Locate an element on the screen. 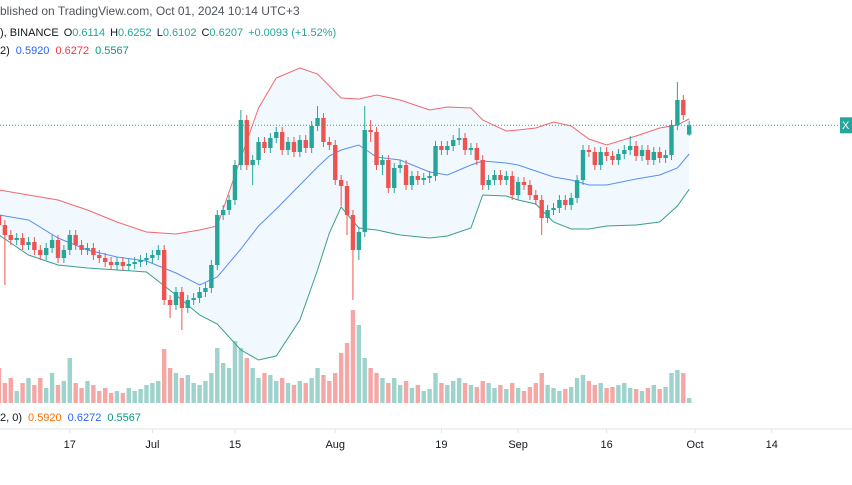  symbol-suffix: ), BINANCE is located at coordinates (29, 33).